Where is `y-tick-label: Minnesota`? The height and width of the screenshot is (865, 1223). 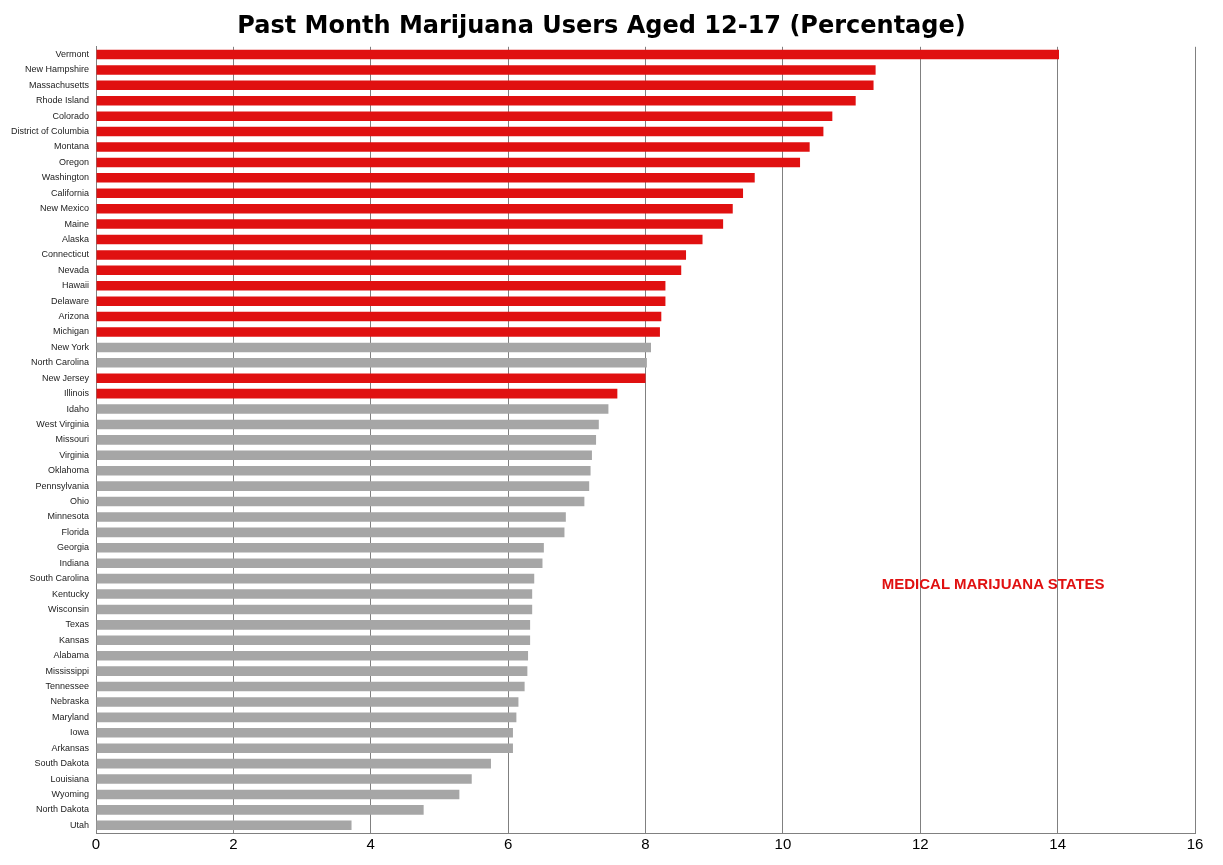 y-tick-label: Minnesota is located at coordinates (68, 516).